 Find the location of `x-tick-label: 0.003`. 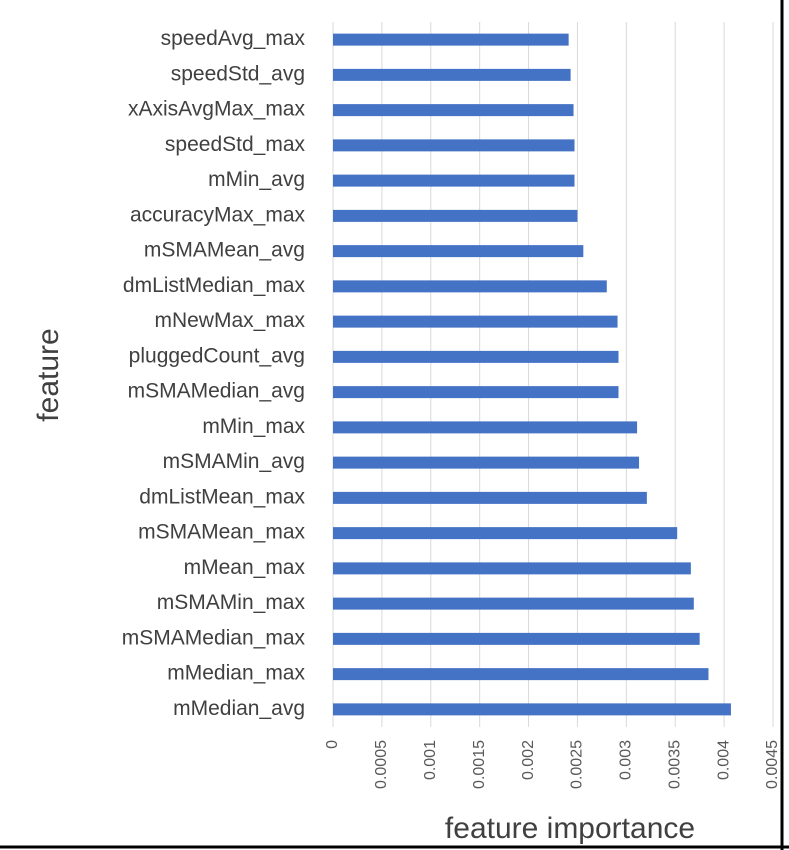

x-tick-label: 0.003 is located at coordinates (626, 760).